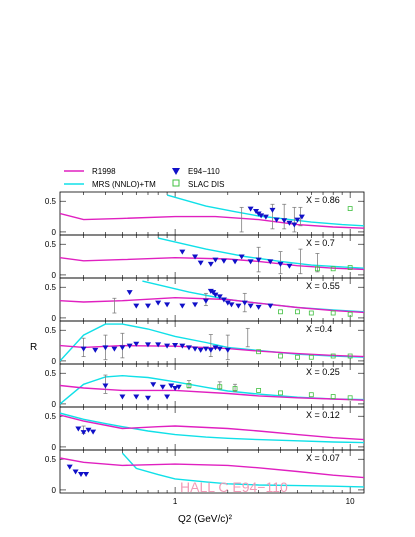 This screenshot has height=537, width=415. I want to click on panel-4: 0 0.5 X = 0.25, so click(205, 386).